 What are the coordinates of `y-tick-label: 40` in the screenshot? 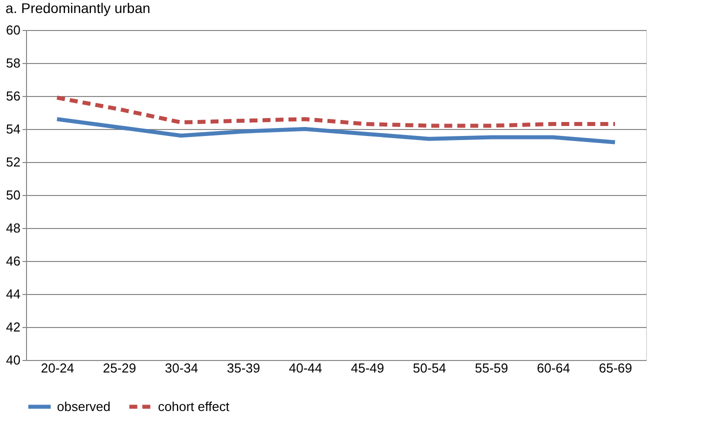 It's located at (13, 360).